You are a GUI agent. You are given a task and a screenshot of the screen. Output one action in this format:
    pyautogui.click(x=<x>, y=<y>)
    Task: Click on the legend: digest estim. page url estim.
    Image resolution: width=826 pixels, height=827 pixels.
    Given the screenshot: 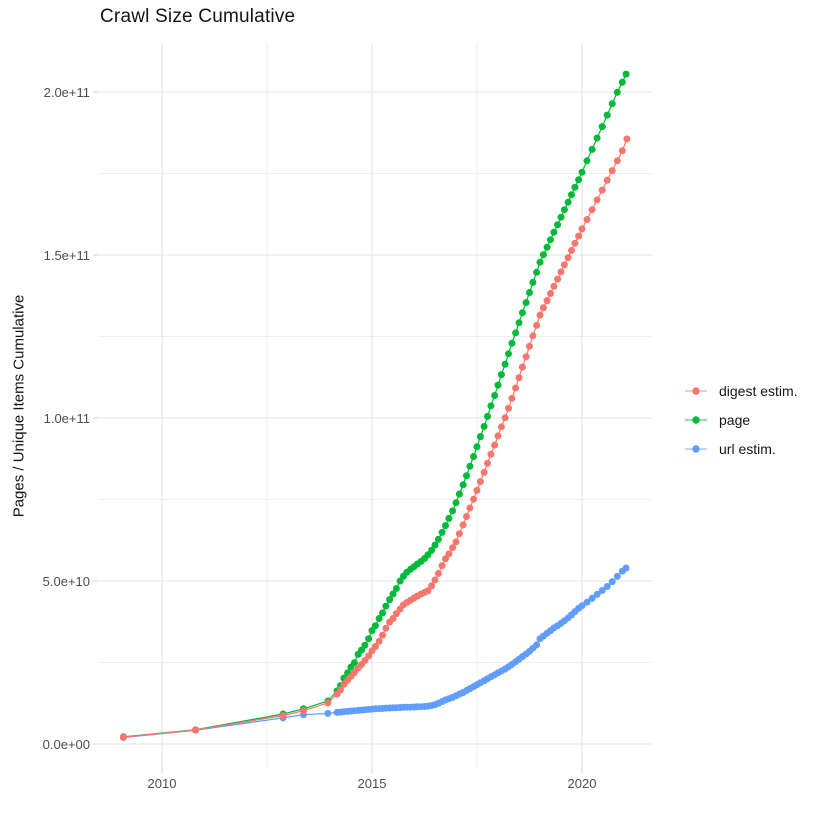 What is the action you would take?
    pyautogui.click(x=741, y=423)
    